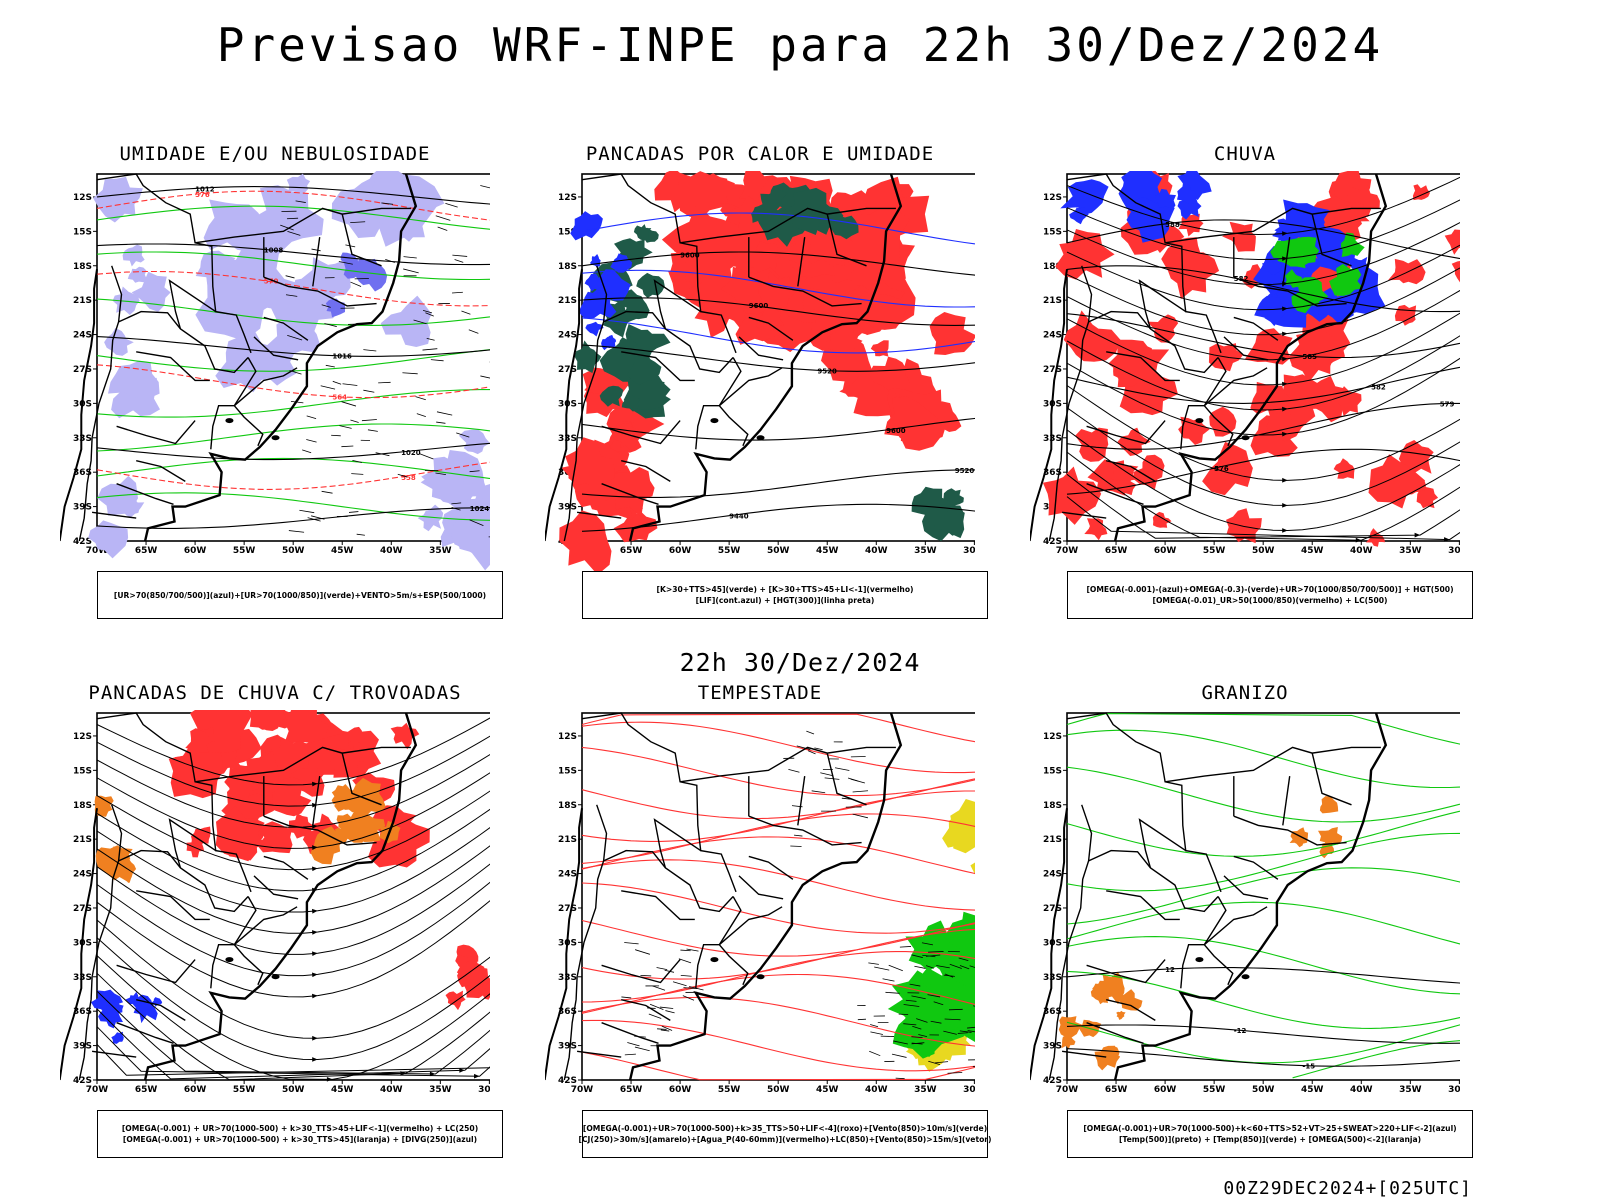  Describe the element at coordinates (567, 875) in the screenshot. I see `y-tick-label: 24S` at that location.